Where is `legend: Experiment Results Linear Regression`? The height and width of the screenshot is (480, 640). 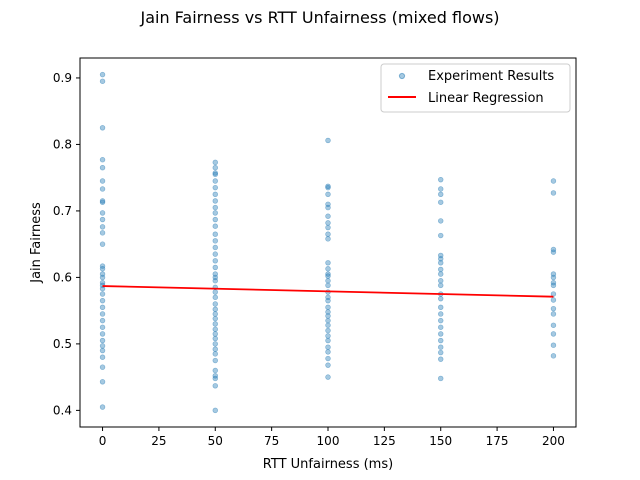 legend: Experiment Results Linear Regression is located at coordinates (475, 88).